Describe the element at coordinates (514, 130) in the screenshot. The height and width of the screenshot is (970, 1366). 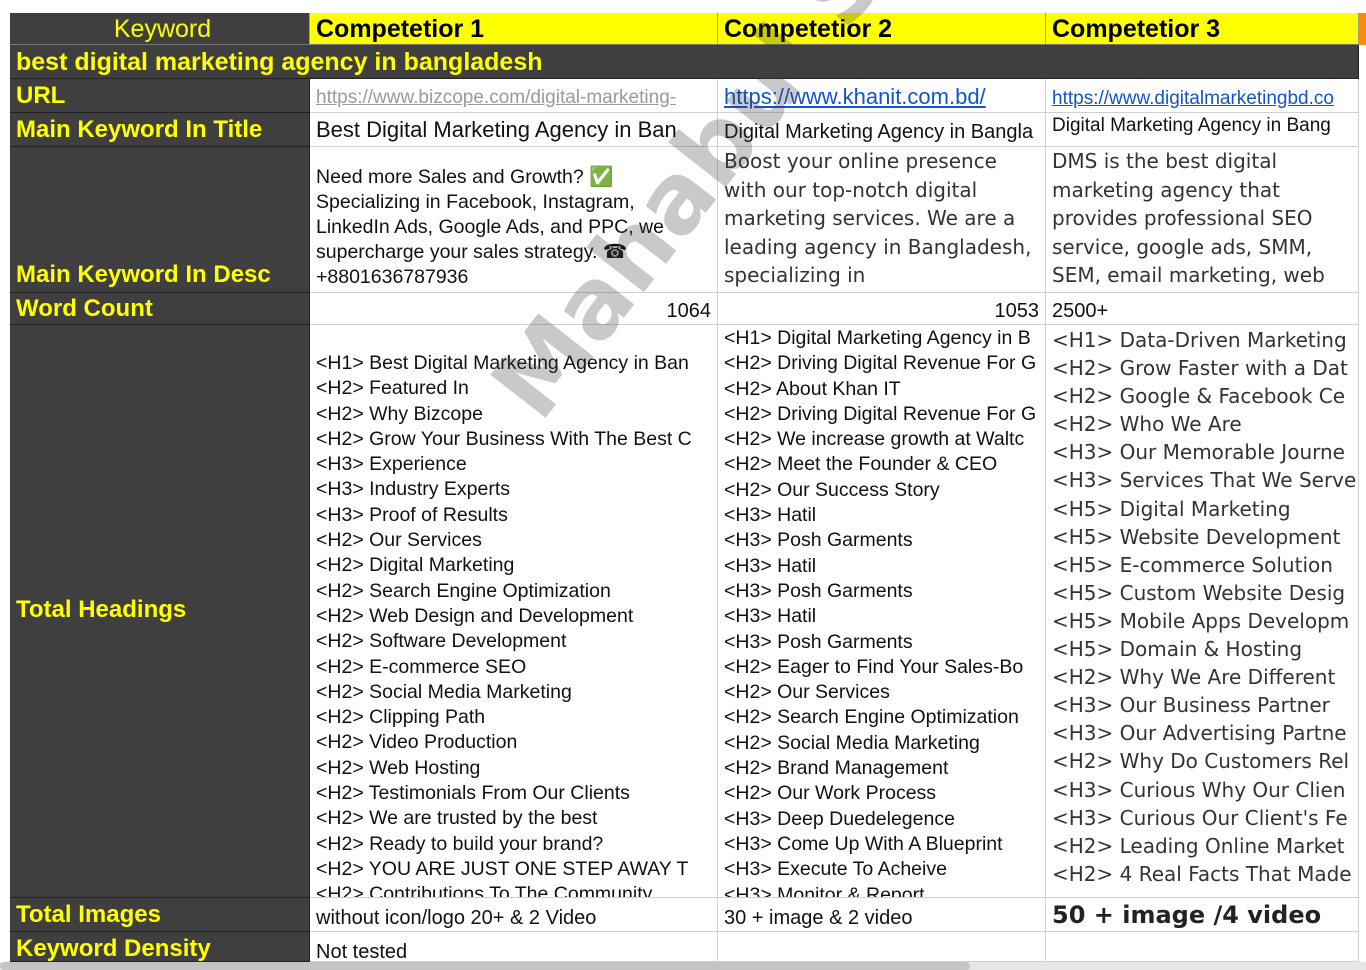
I see `title-competitor-1: Best Digital Marketing Agency in Ban` at that location.